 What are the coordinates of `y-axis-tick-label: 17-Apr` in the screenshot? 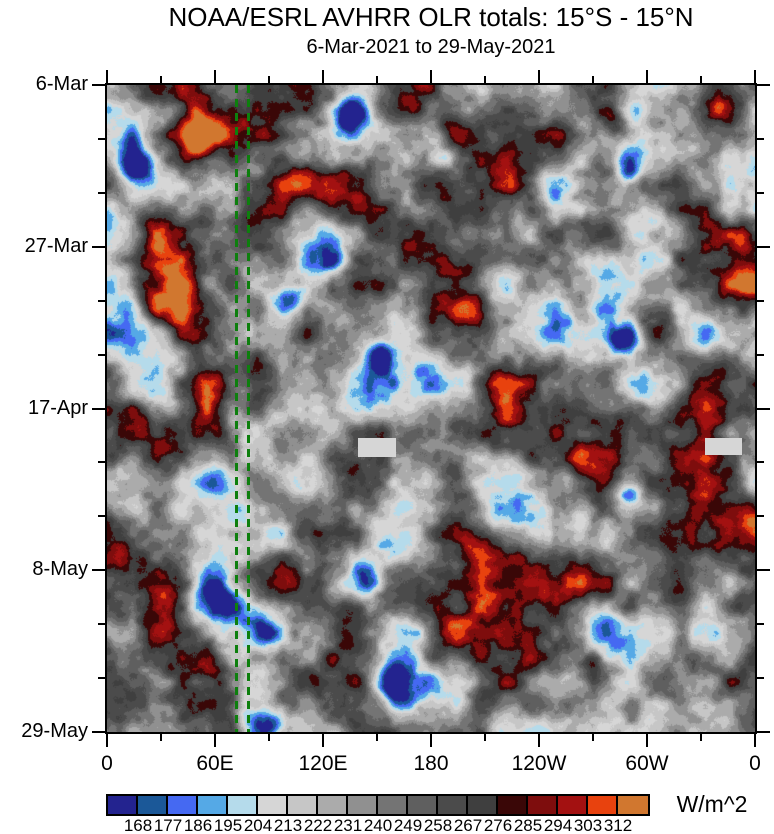 It's located at (57, 407).